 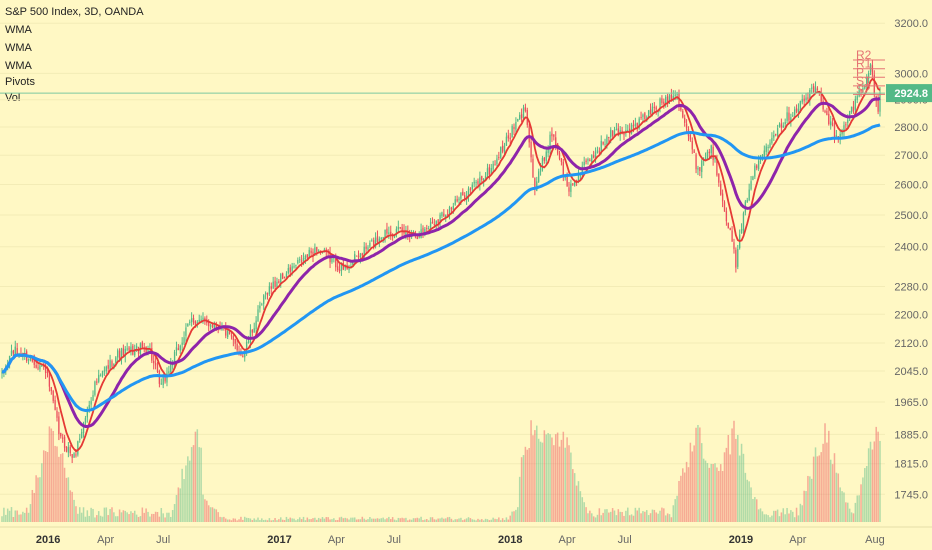 What do you see at coordinates (911, 435) in the screenshot?
I see `y-tick-label: 1885.0` at bounding box center [911, 435].